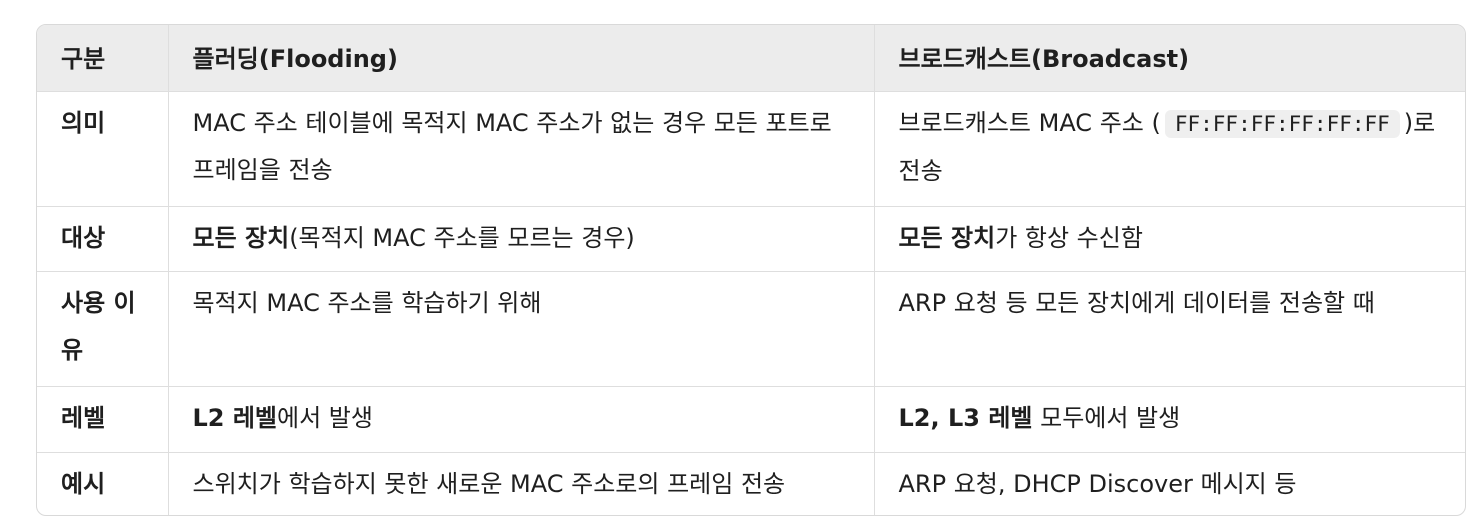 The image size is (1484, 532). I want to click on broadcast-cell: L2, L3 레벨 모두에서 발생, so click(1169, 419).